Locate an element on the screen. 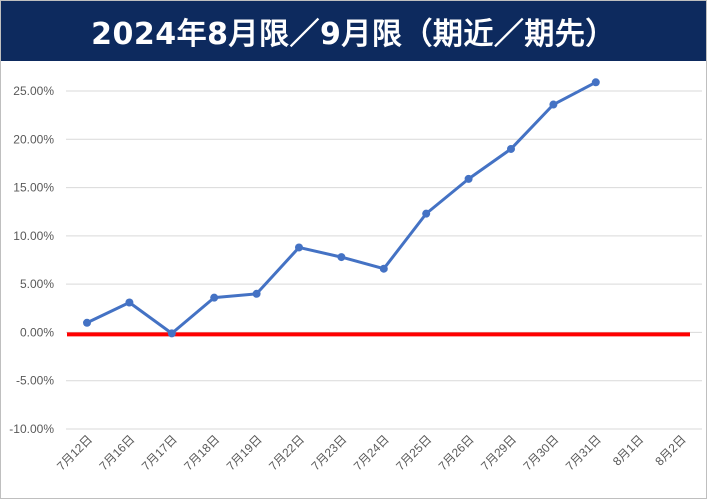 This screenshot has height=499, width=707. x-tick-label: 8月1日 is located at coordinates (628, 450).